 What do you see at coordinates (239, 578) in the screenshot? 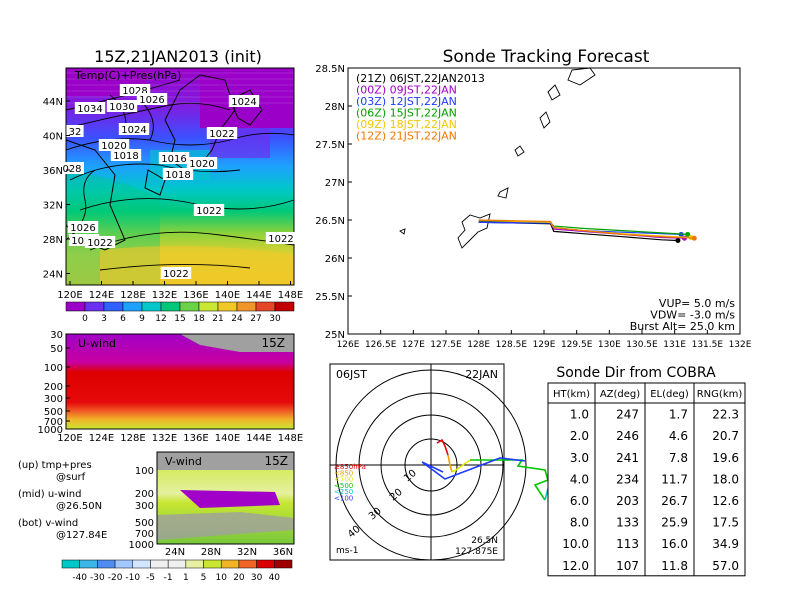
I see `wind-colorbar-tick: 20` at bounding box center [239, 578].